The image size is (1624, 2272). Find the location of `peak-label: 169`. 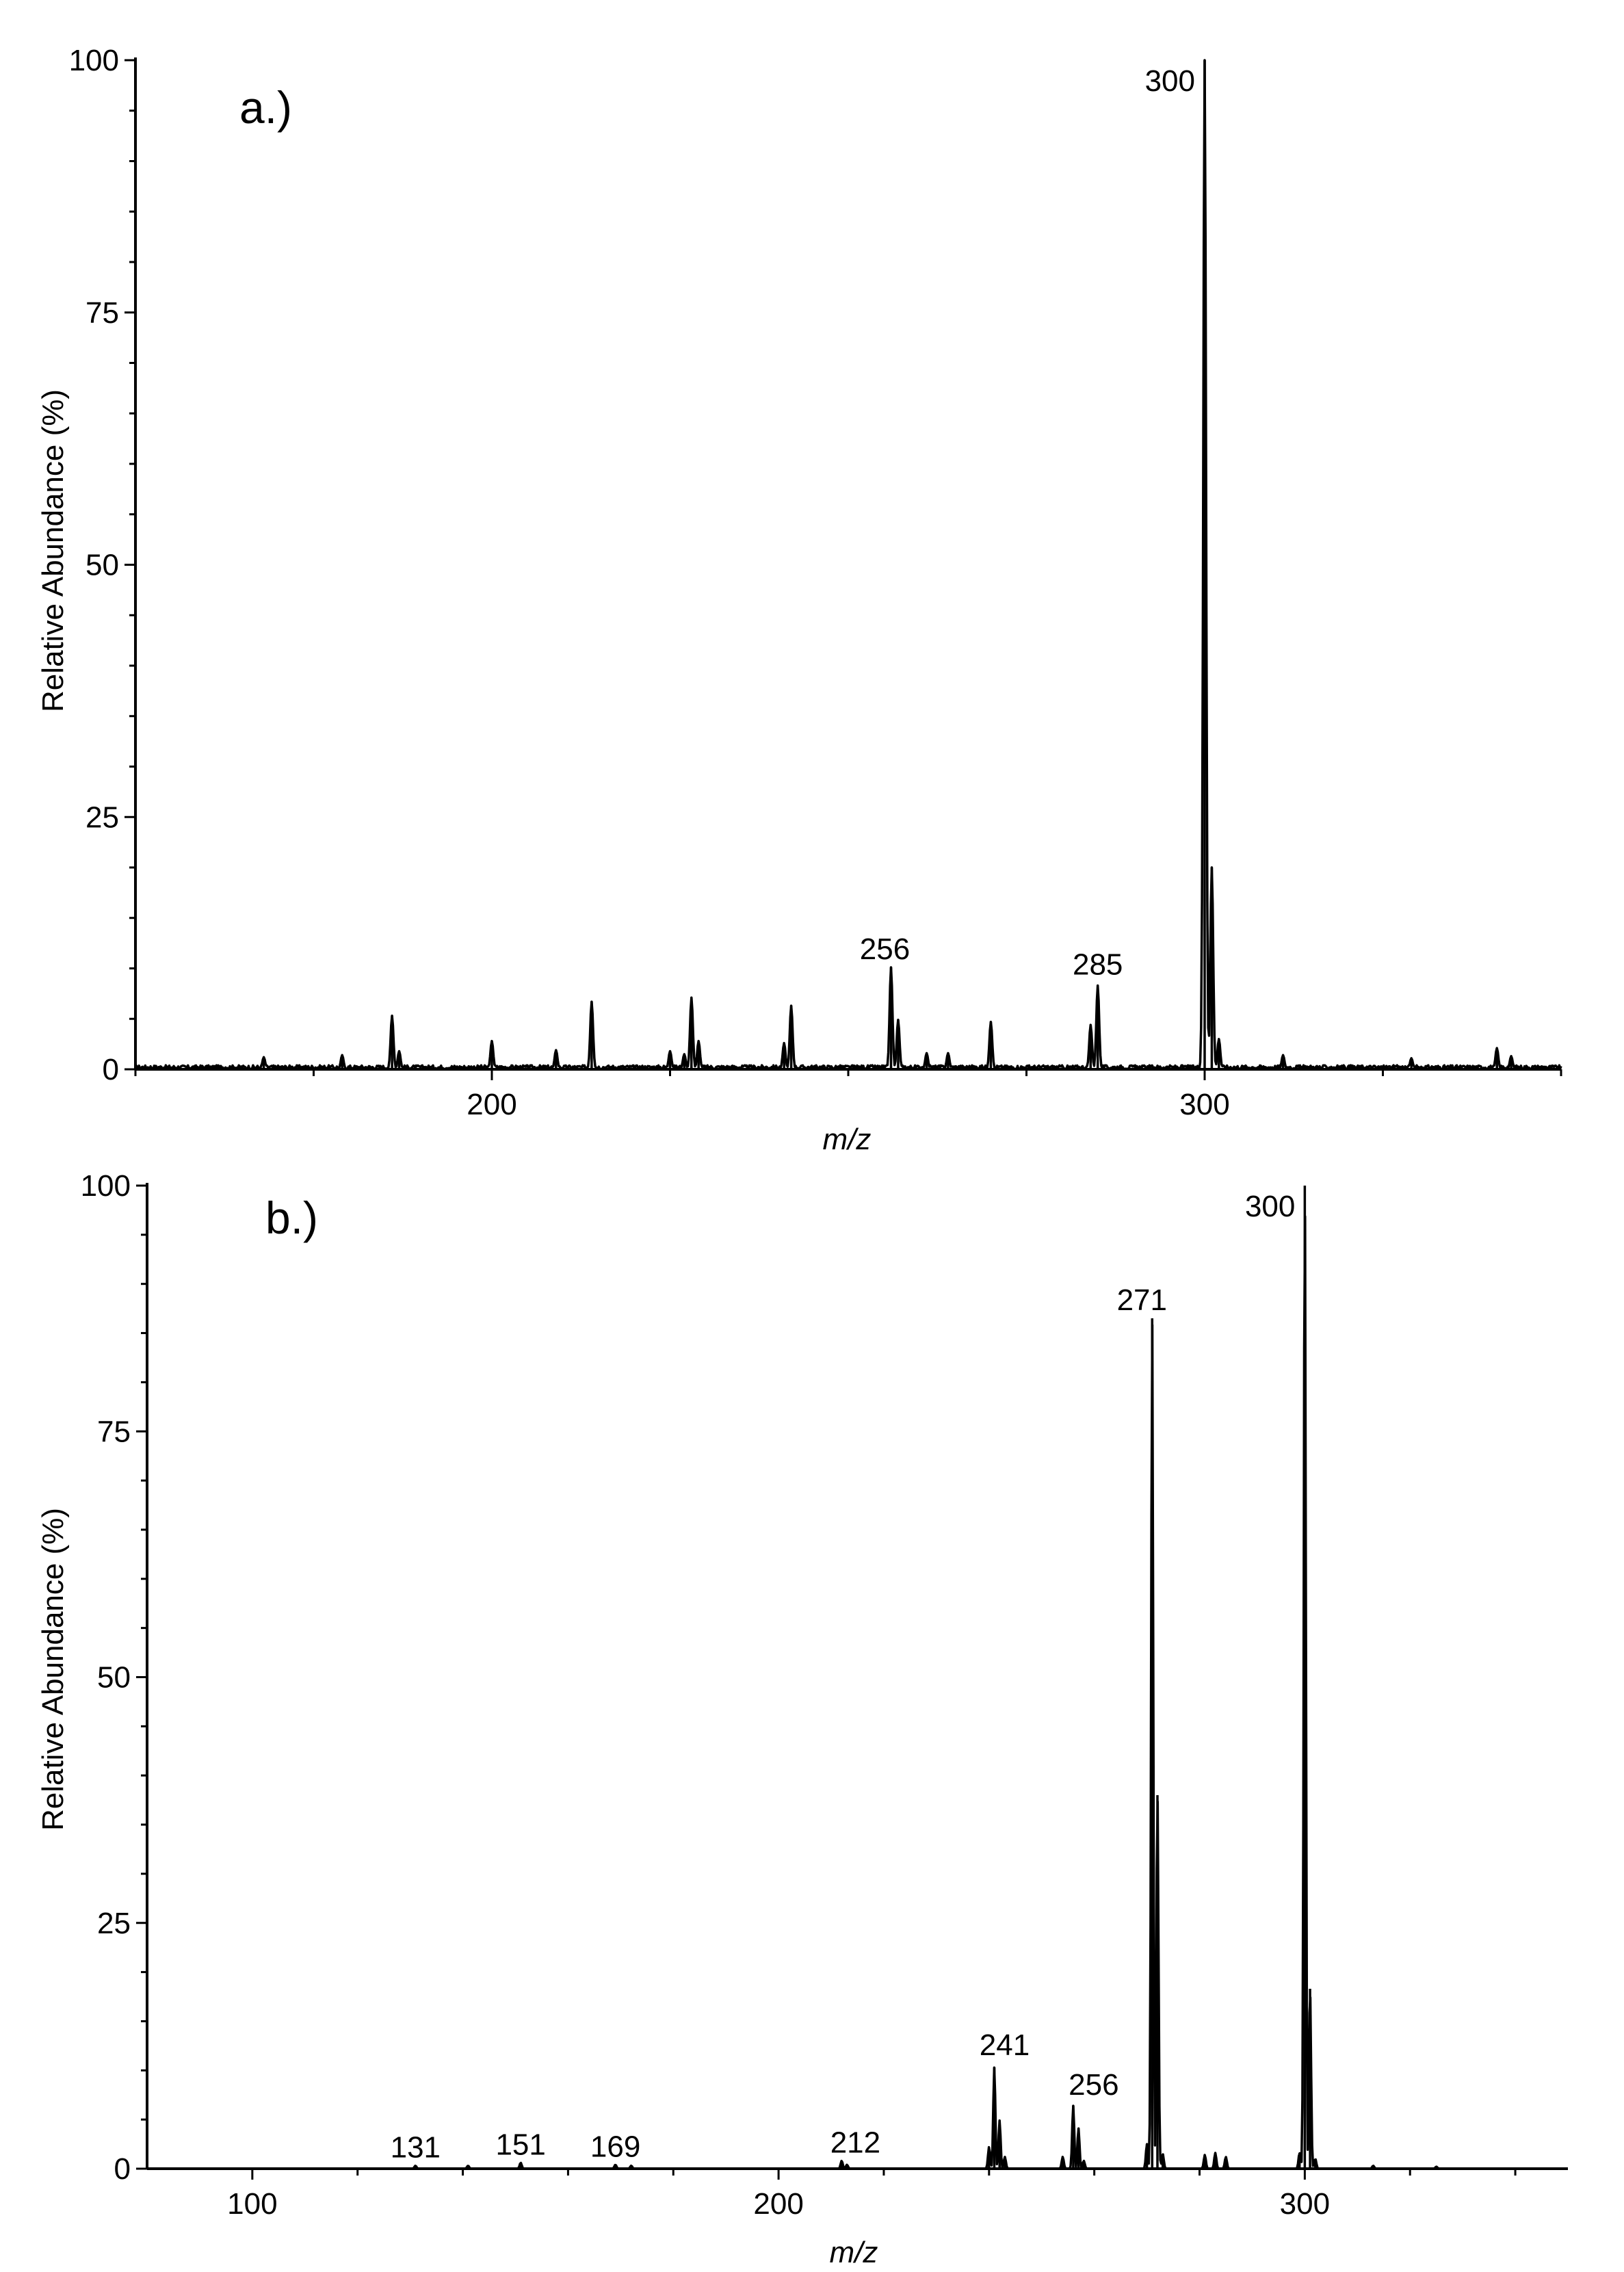

peak-label: 169 is located at coordinates (615, 2146).